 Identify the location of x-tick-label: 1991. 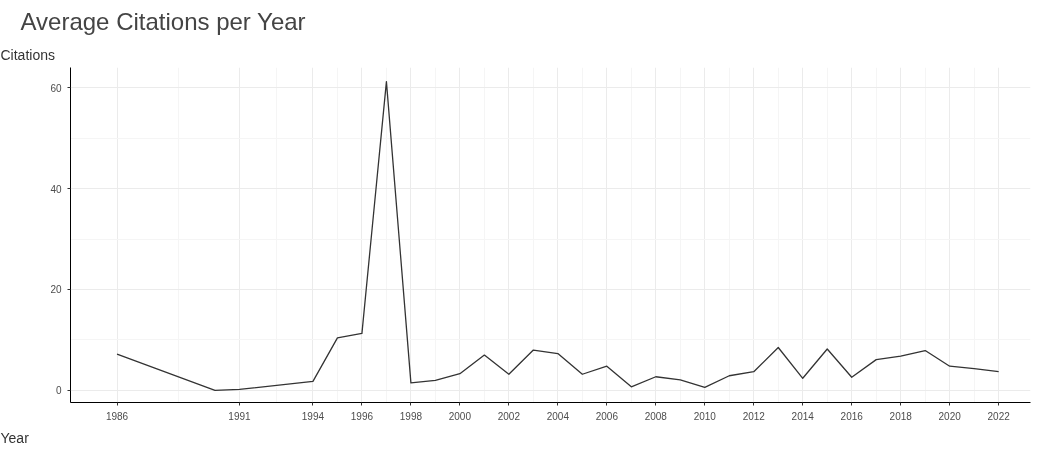
(240, 416).